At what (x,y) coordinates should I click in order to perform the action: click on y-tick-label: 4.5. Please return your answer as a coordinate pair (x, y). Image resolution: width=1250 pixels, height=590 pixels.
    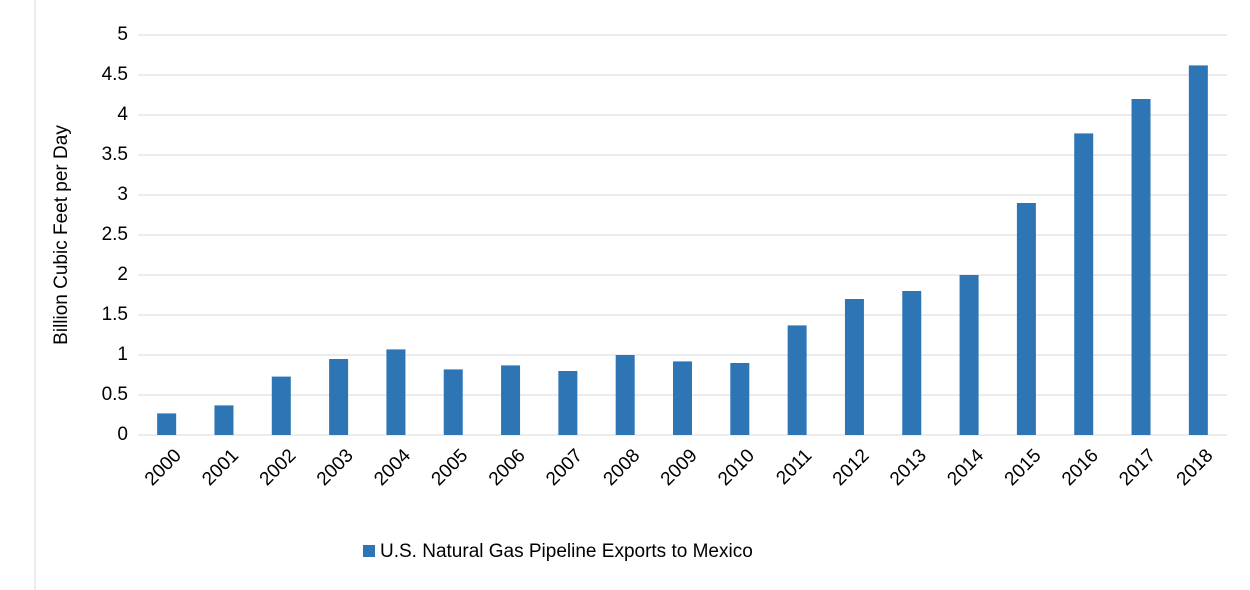
    Looking at the image, I should click on (115, 74).